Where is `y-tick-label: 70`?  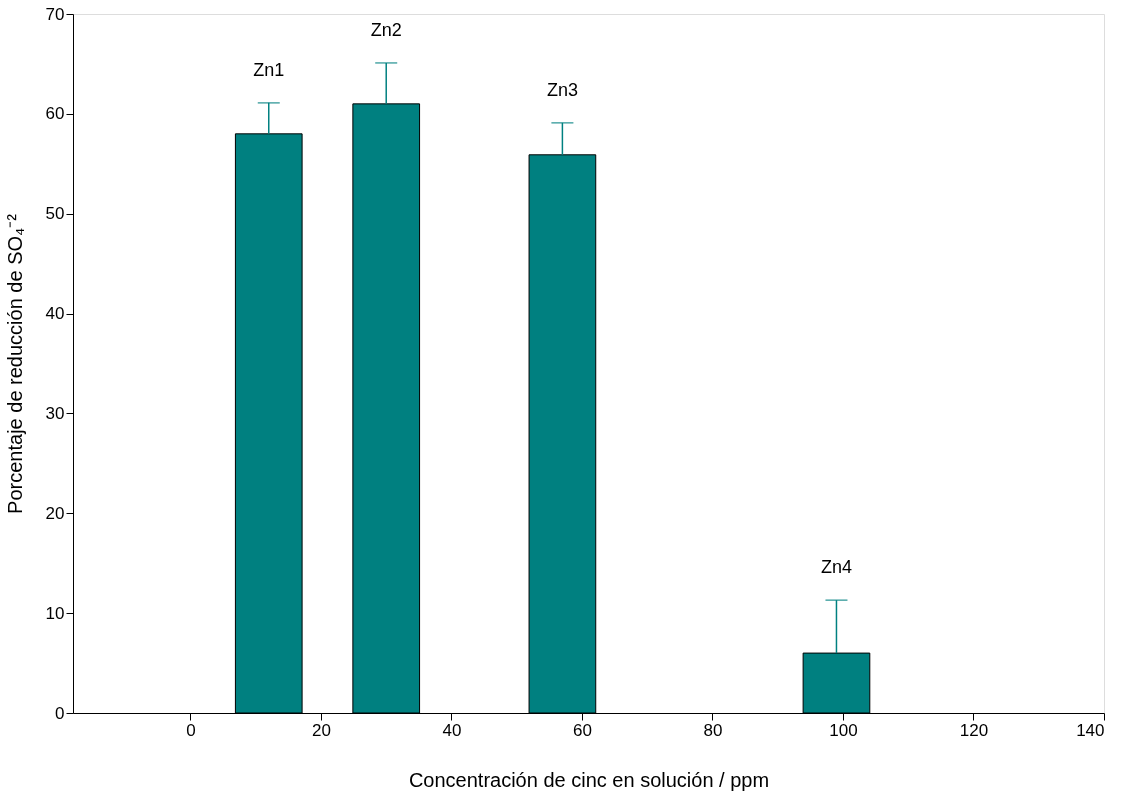 y-tick-label: 70 is located at coordinates (55, 14).